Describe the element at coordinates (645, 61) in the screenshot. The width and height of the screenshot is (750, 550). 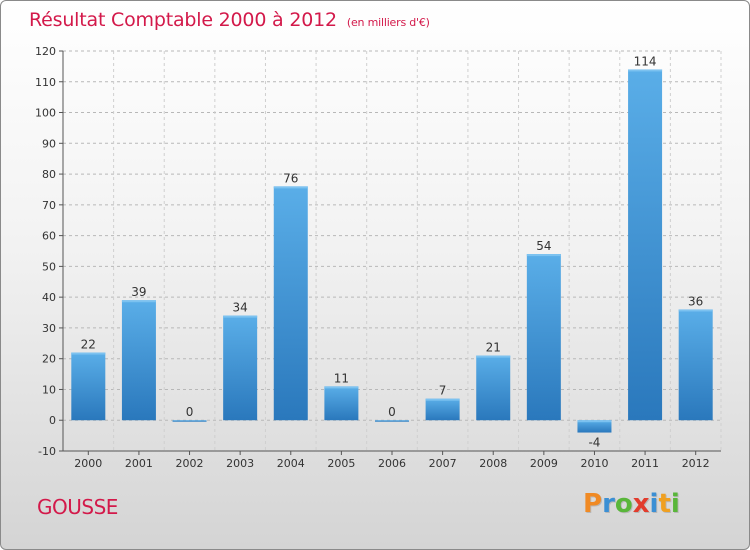
I see `data-label: 114` at that location.